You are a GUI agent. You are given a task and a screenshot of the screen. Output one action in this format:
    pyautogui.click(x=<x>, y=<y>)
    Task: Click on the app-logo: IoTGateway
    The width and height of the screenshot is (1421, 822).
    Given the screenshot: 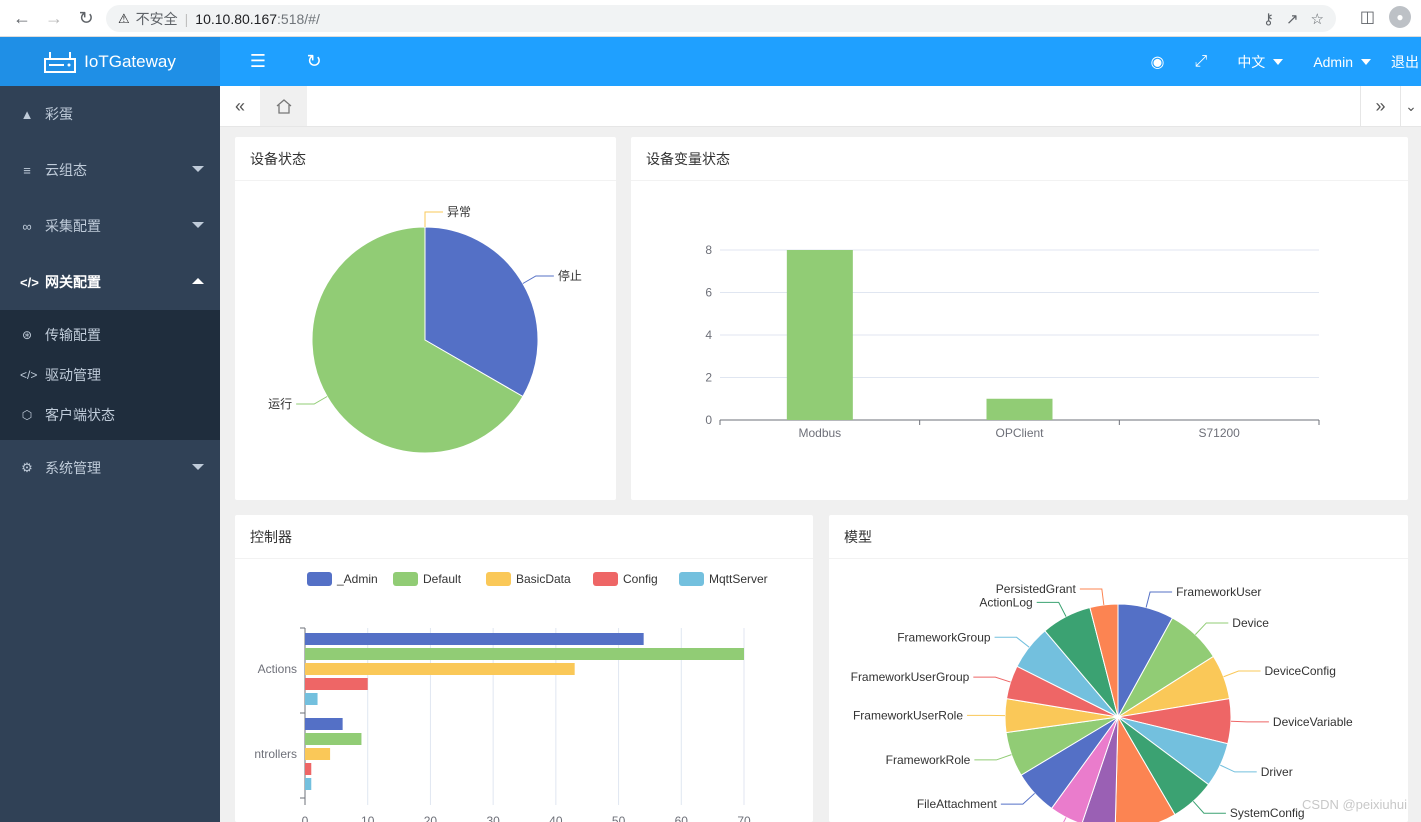 What is the action you would take?
    pyautogui.click(x=110, y=61)
    